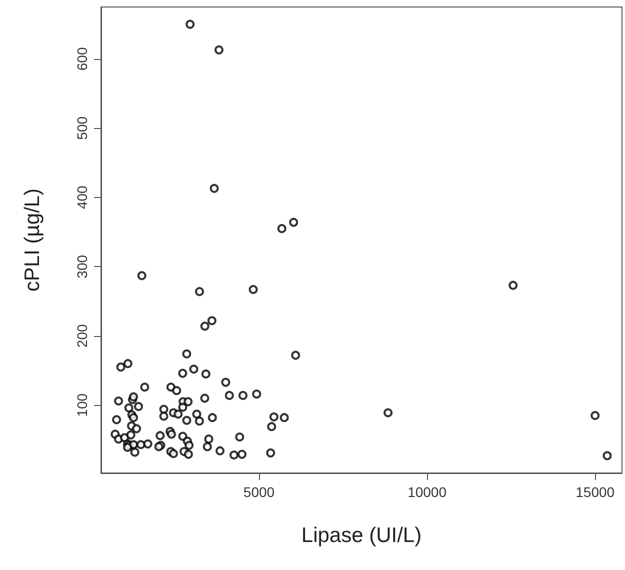 This screenshot has width=625, height=570. Describe the element at coordinates (595, 492) in the screenshot. I see `x-tick-label: 15000` at that location.